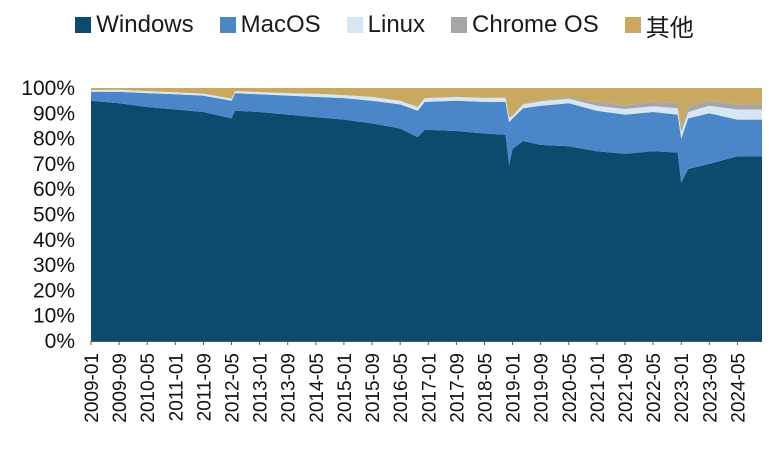 The width and height of the screenshot is (769, 456). I want to click on x-tick-label: 2021-01, so click(598, 388).